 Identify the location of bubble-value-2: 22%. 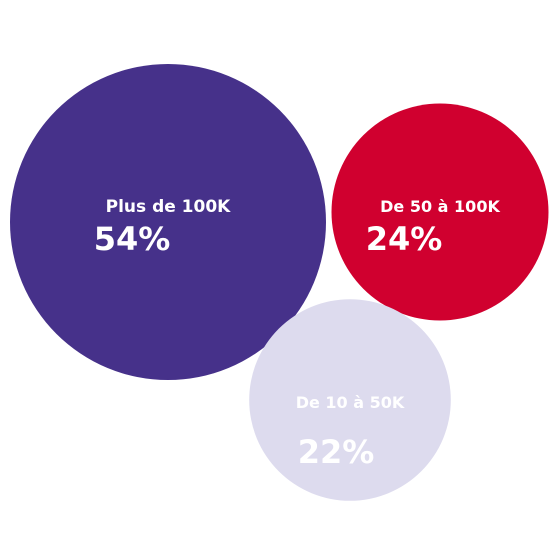
(336, 452).